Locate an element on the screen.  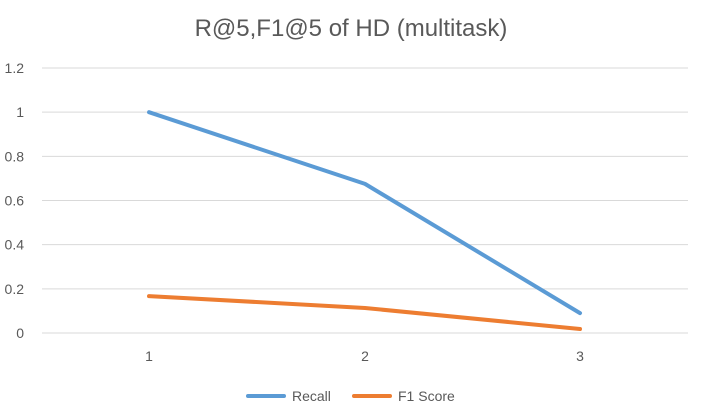
x-tick-label: 3 is located at coordinates (580, 356).